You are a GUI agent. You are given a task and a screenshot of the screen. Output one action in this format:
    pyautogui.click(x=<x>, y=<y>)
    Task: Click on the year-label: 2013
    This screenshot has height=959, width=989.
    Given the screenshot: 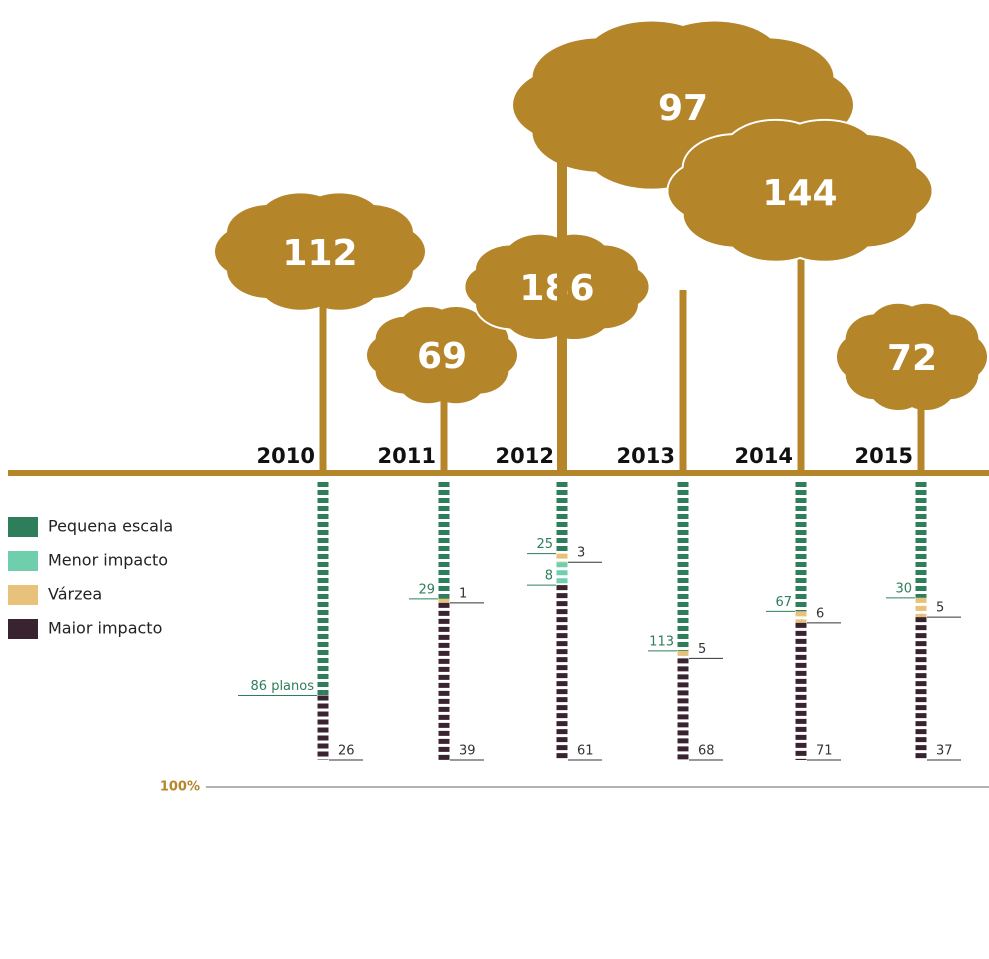 What is the action you would take?
    pyautogui.click(x=646, y=456)
    